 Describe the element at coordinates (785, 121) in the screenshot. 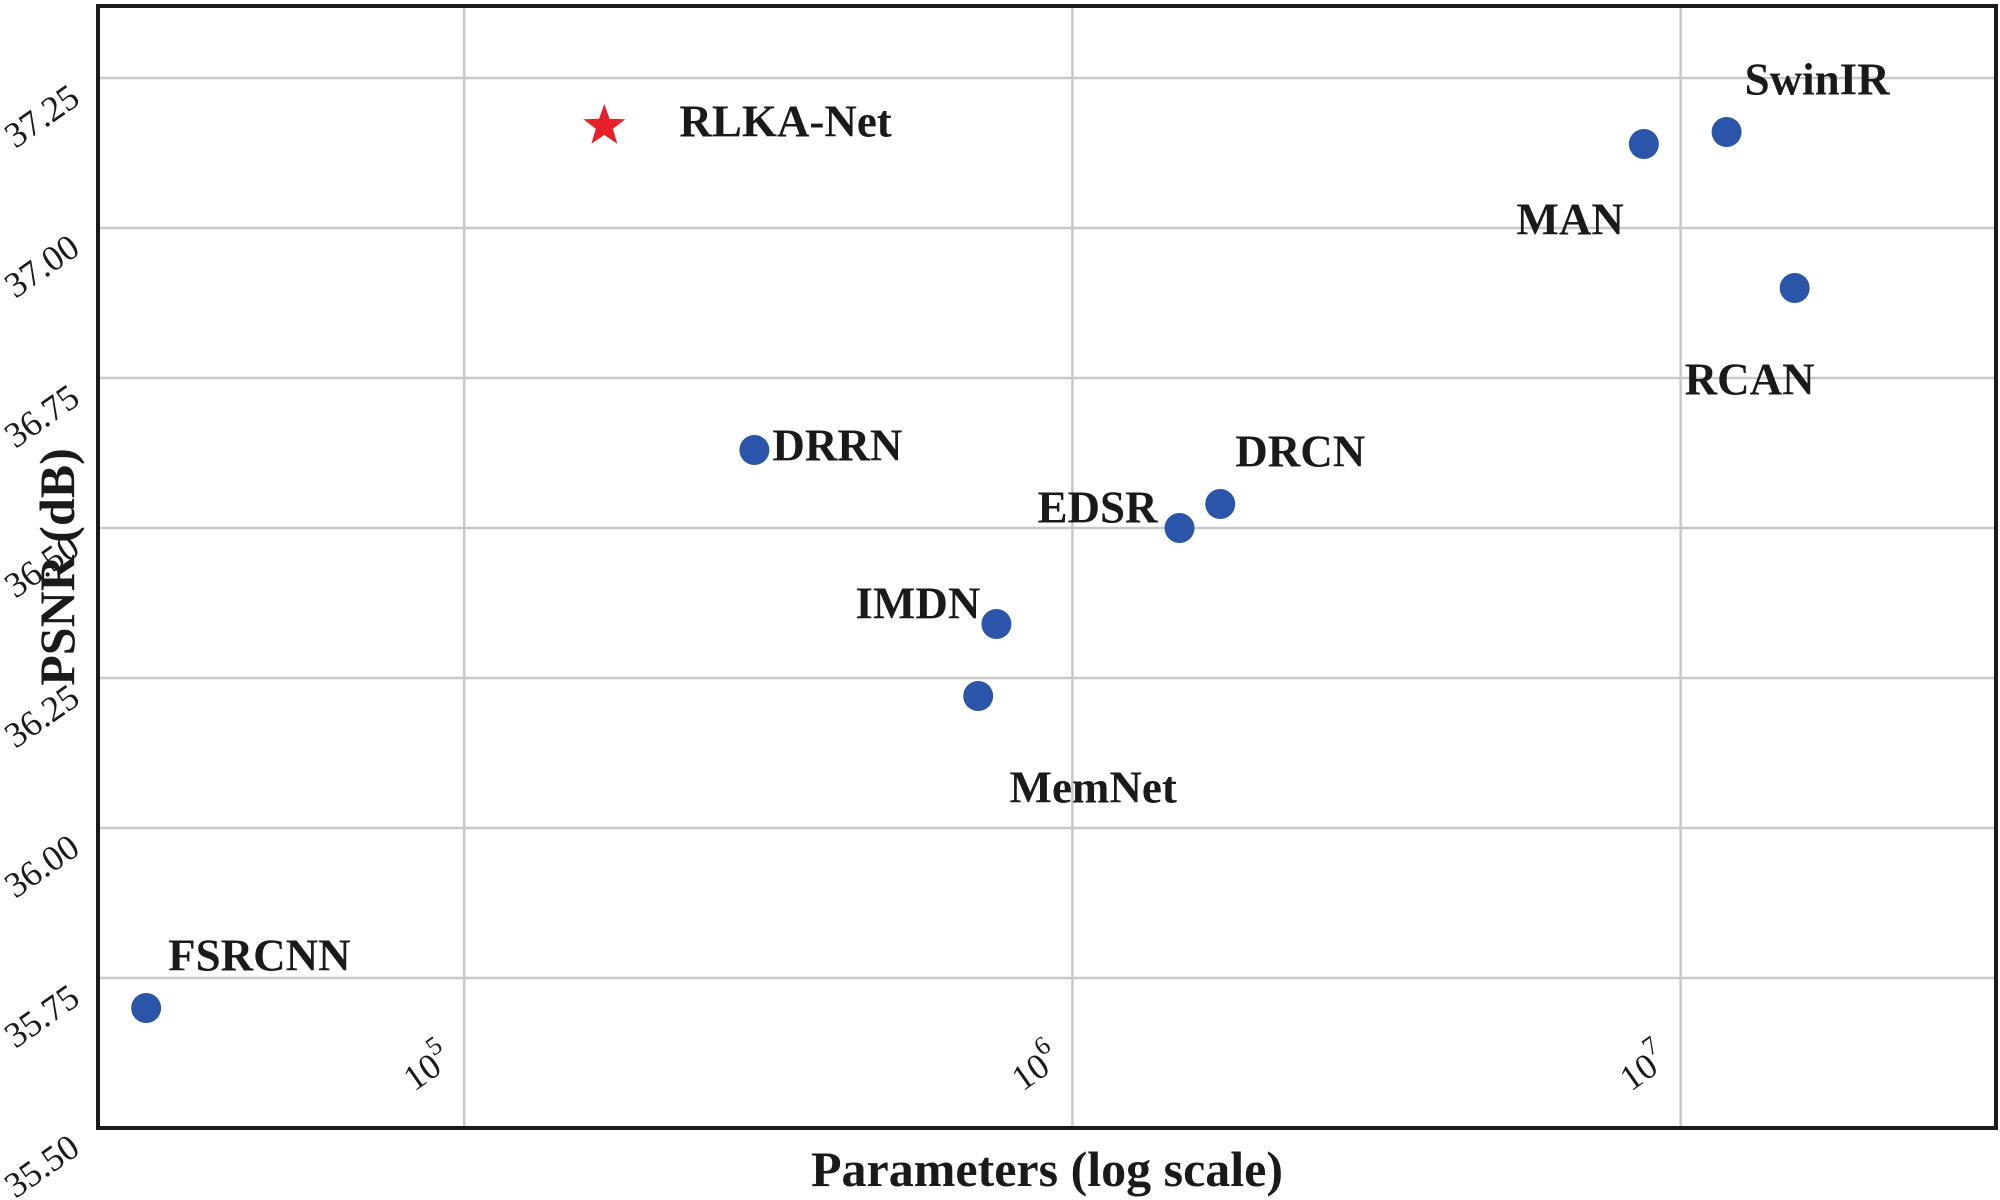

I see `point-label: RLKA-Net` at that location.